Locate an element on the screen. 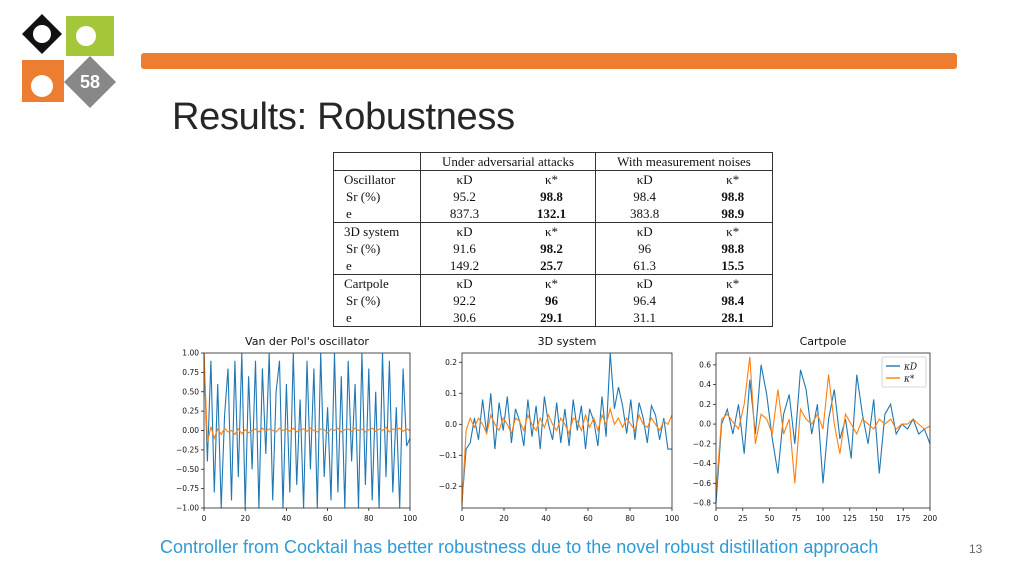  x-tick-label: 125 is located at coordinates (850, 518).